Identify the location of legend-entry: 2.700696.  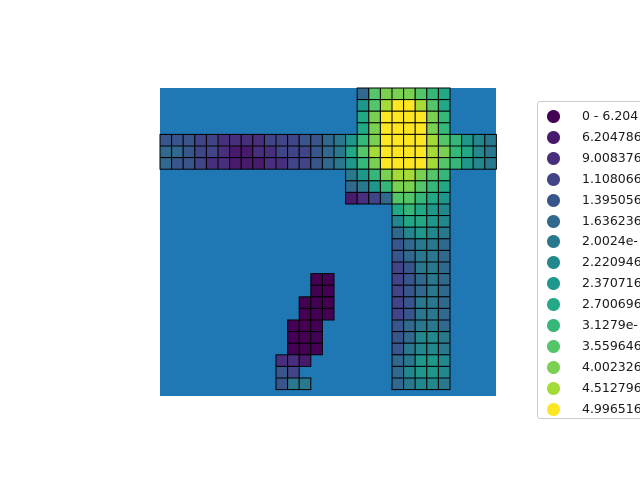
(589, 304).